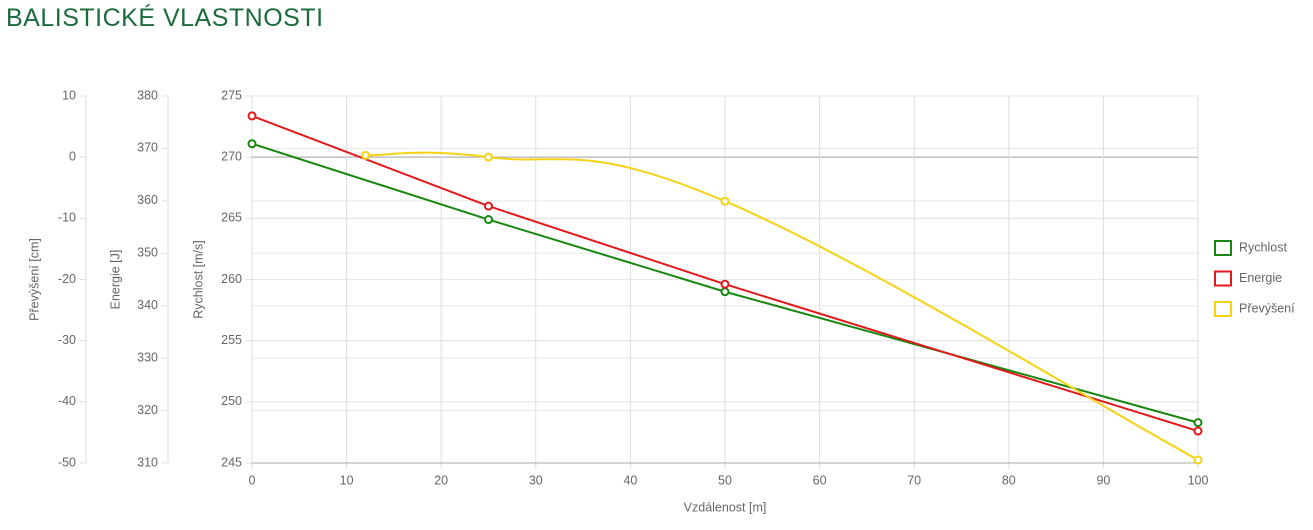 The width and height of the screenshot is (1313, 530). I want to click on y-tick-label: 265, so click(231, 218).